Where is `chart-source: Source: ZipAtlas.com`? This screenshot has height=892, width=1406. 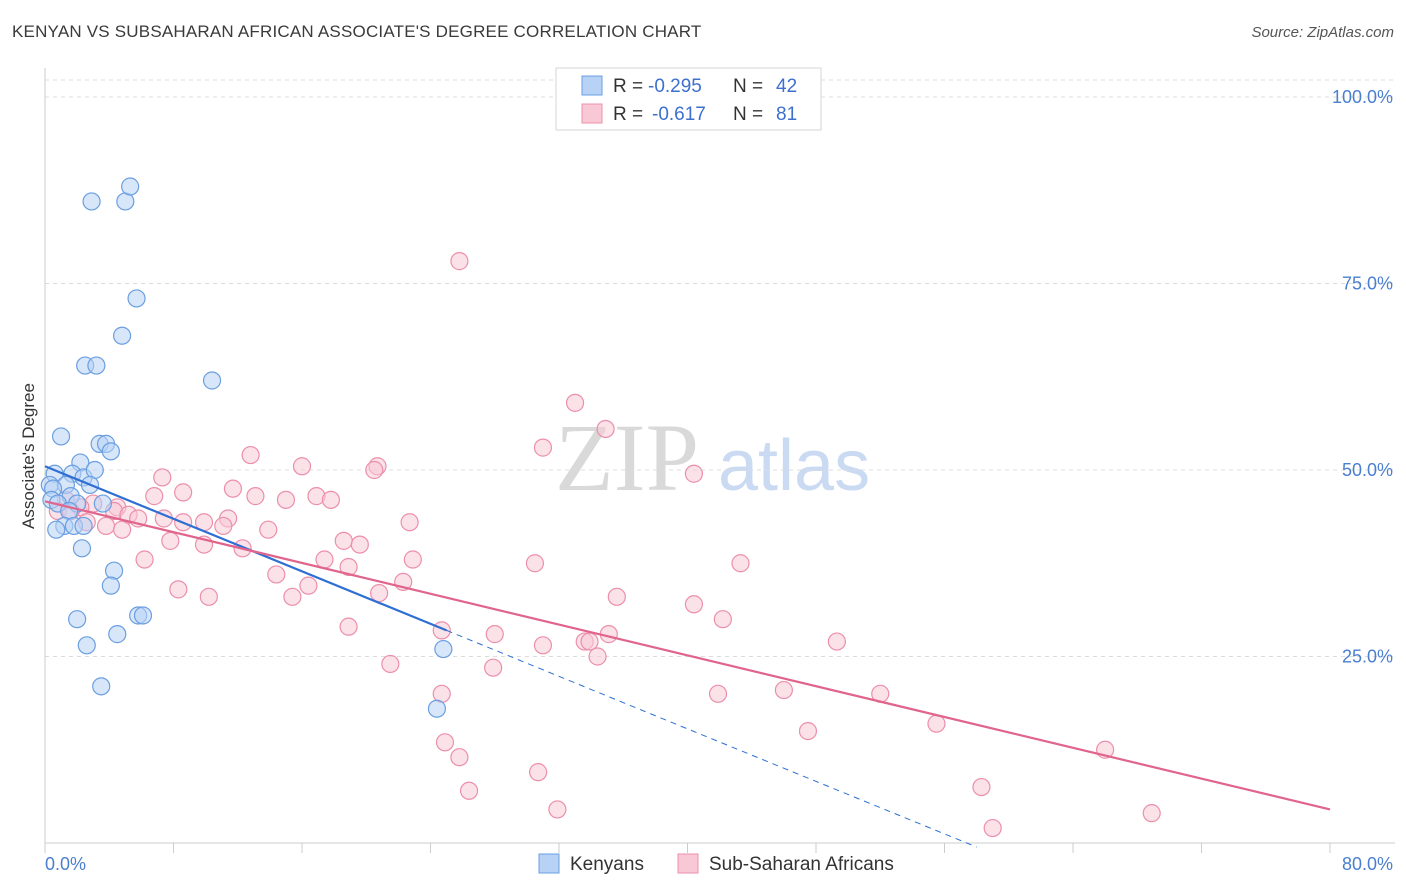
chart-source: Source: ZipAtlas.com is located at coordinates (1322, 32).